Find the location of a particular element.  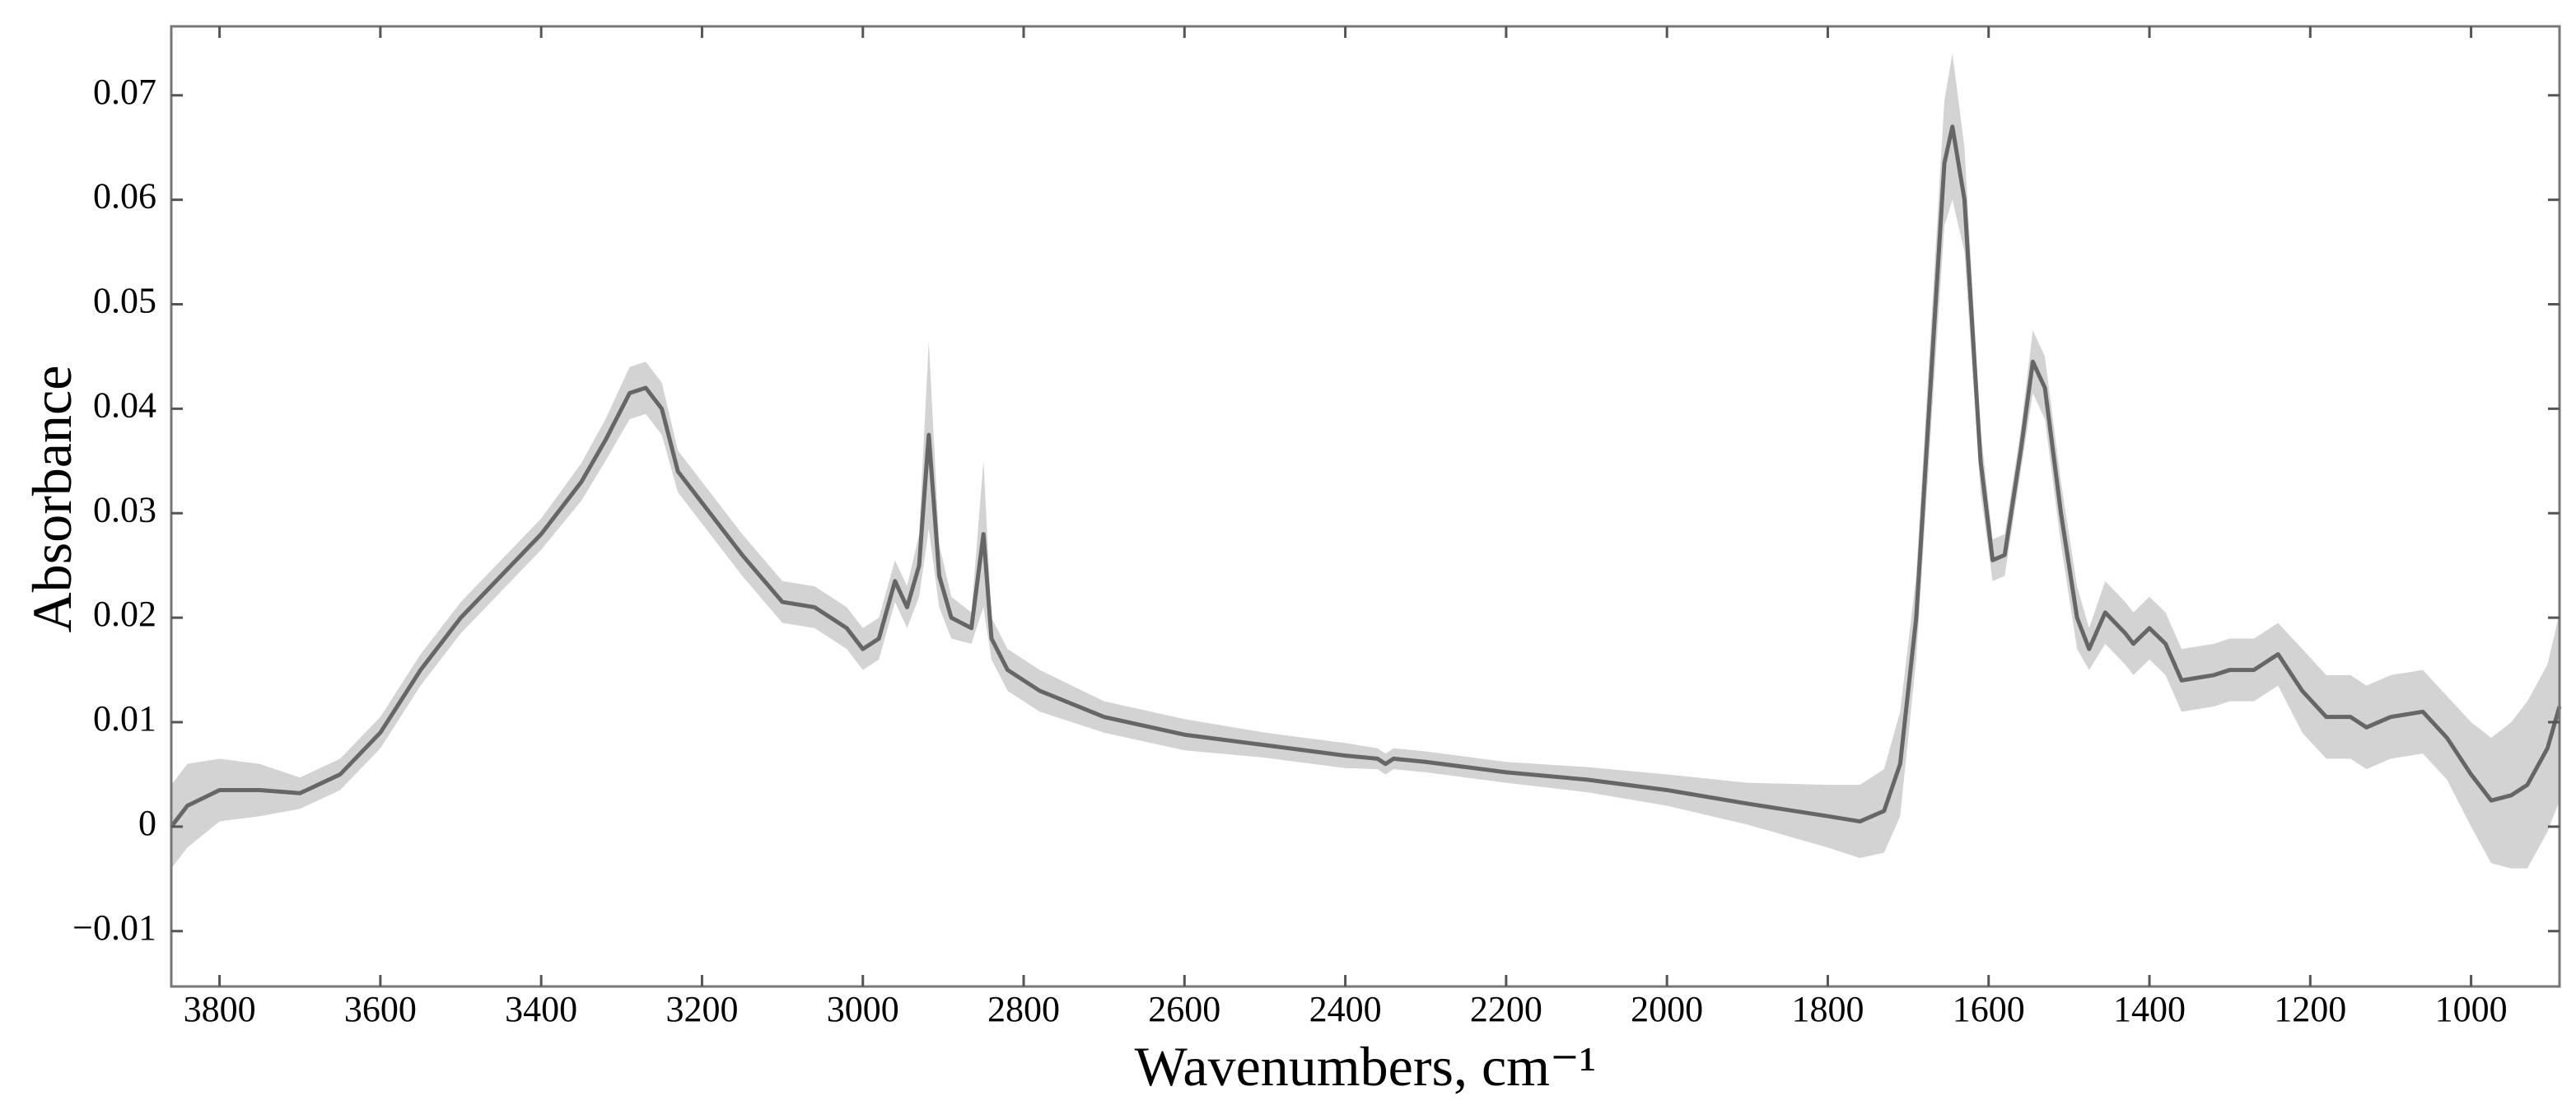

x-tick-label: 3400 is located at coordinates (541, 1009).